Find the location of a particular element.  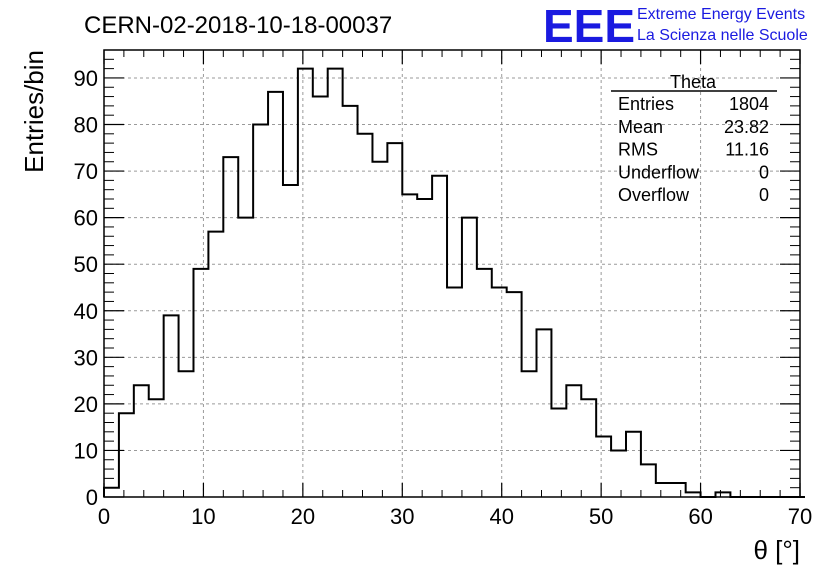

stats-row-label: Entries is located at coordinates (646, 104).